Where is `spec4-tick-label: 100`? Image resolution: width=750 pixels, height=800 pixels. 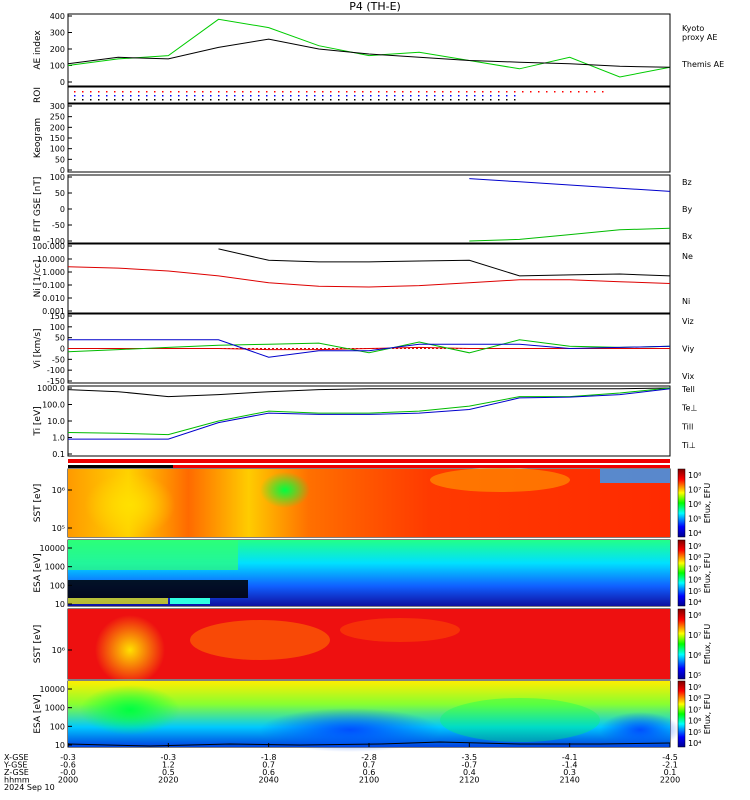
spec4-tick-label: 100 is located at coordinates (57, 726).